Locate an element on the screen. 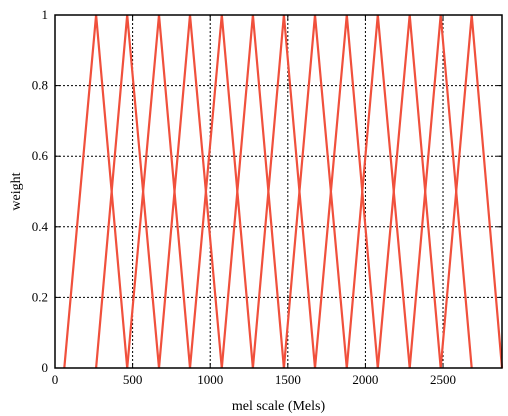 This screenshot has height=416, width=508. y-axis-label: weight is located at coordinates (16, 191).